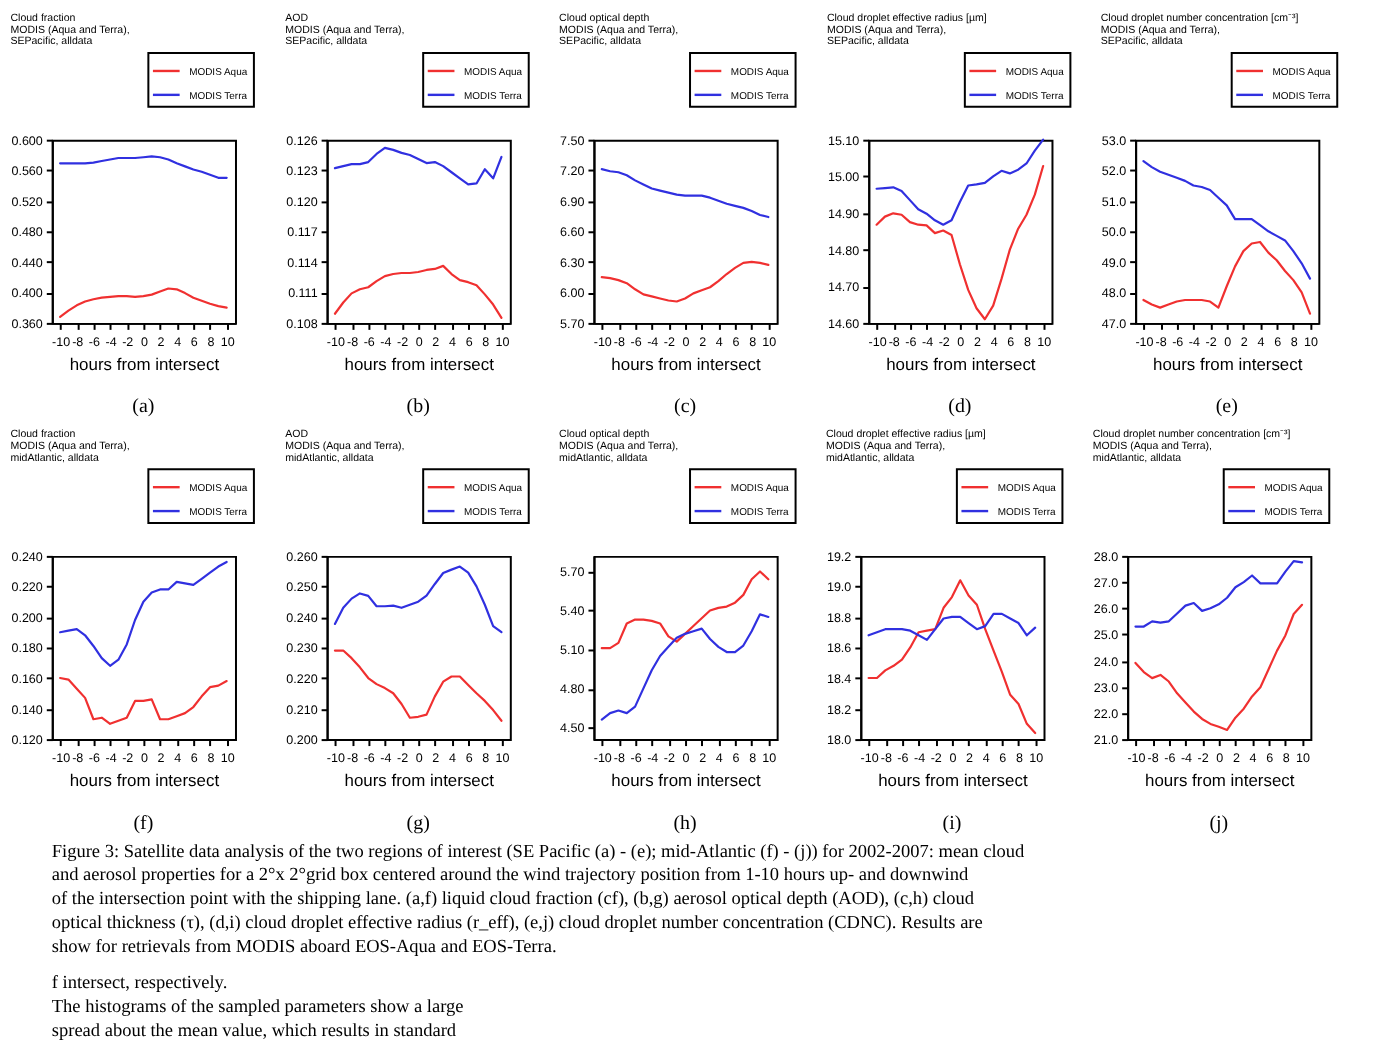 Image resolution: width=1394 pixels, height=1054 pixels. I want to click on text: spread about the mean value, which results in standard, so click(254, 1031).